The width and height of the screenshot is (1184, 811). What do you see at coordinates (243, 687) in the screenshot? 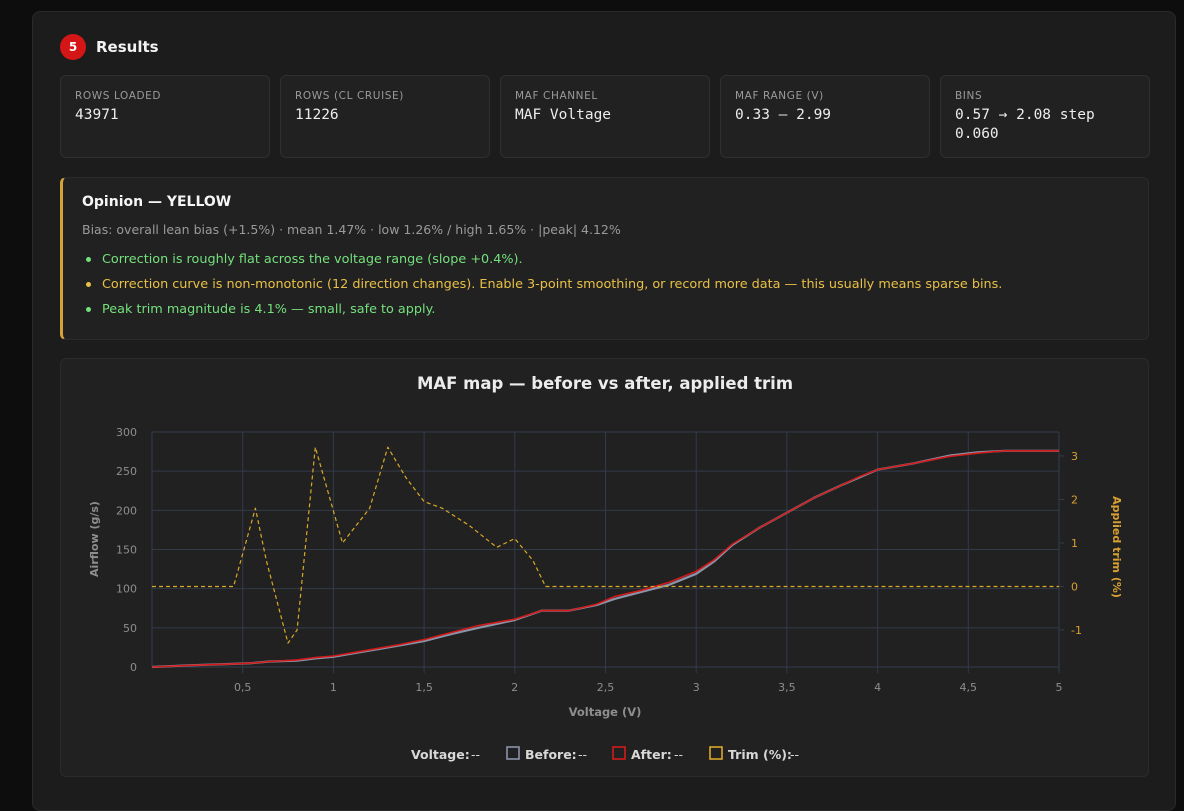
I see `x-tick-label: 0,5` at bounding box center [243, 687].